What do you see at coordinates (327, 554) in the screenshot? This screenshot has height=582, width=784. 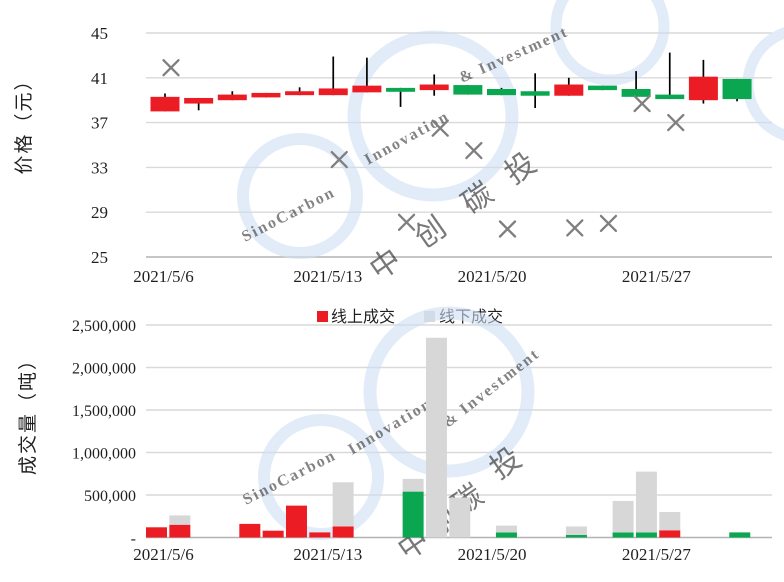 I see `volume-x-label: 2021/5/13` at bounding box center [327, 554].